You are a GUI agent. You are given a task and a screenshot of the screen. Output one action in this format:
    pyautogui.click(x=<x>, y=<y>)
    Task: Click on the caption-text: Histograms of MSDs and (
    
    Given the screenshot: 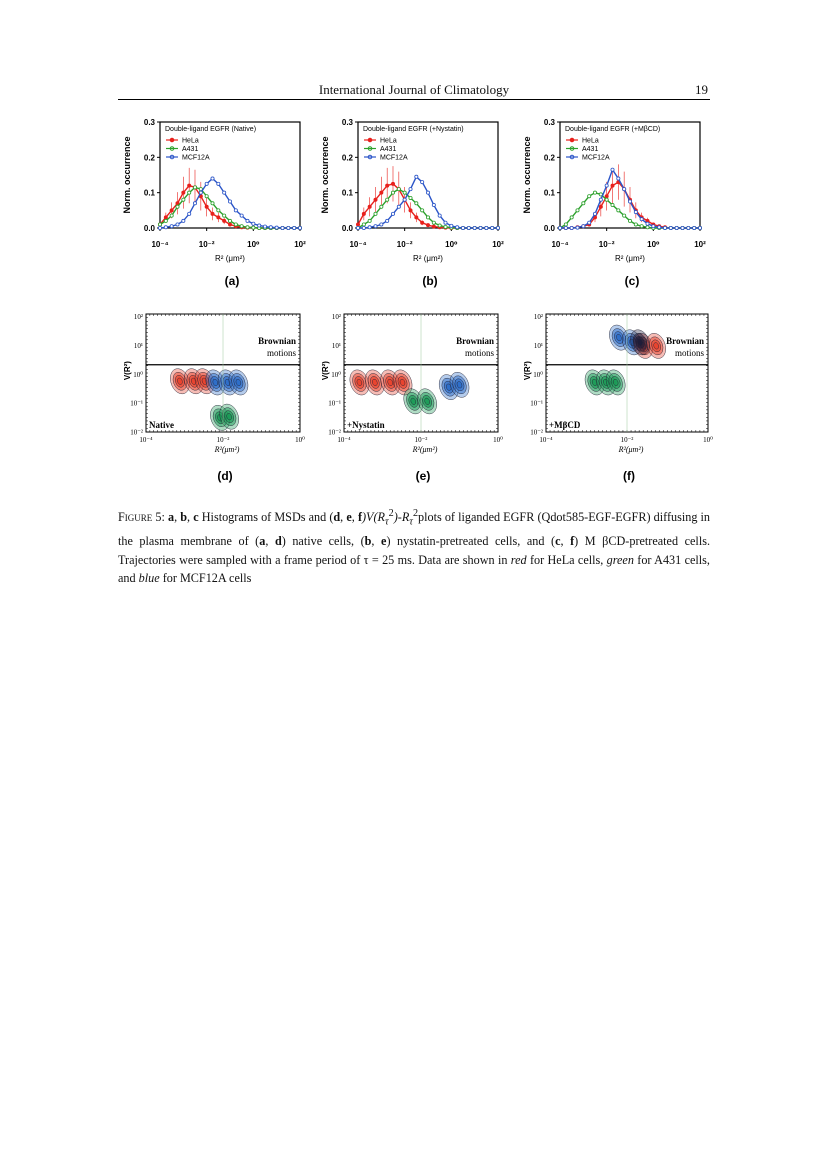 What is the action you would take?
    pyautogui.click(x=266, y=517)
    